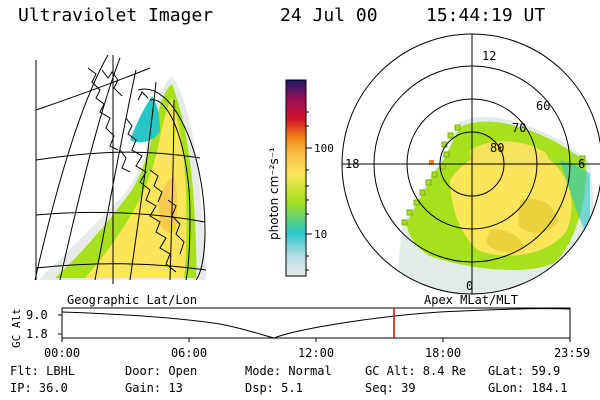  What do you see at coordinates (274, 193) in the screenshot?
I see `colorbar-unit-label: photon cm⁻²s⁻¹` at bounding box center [274, 193].